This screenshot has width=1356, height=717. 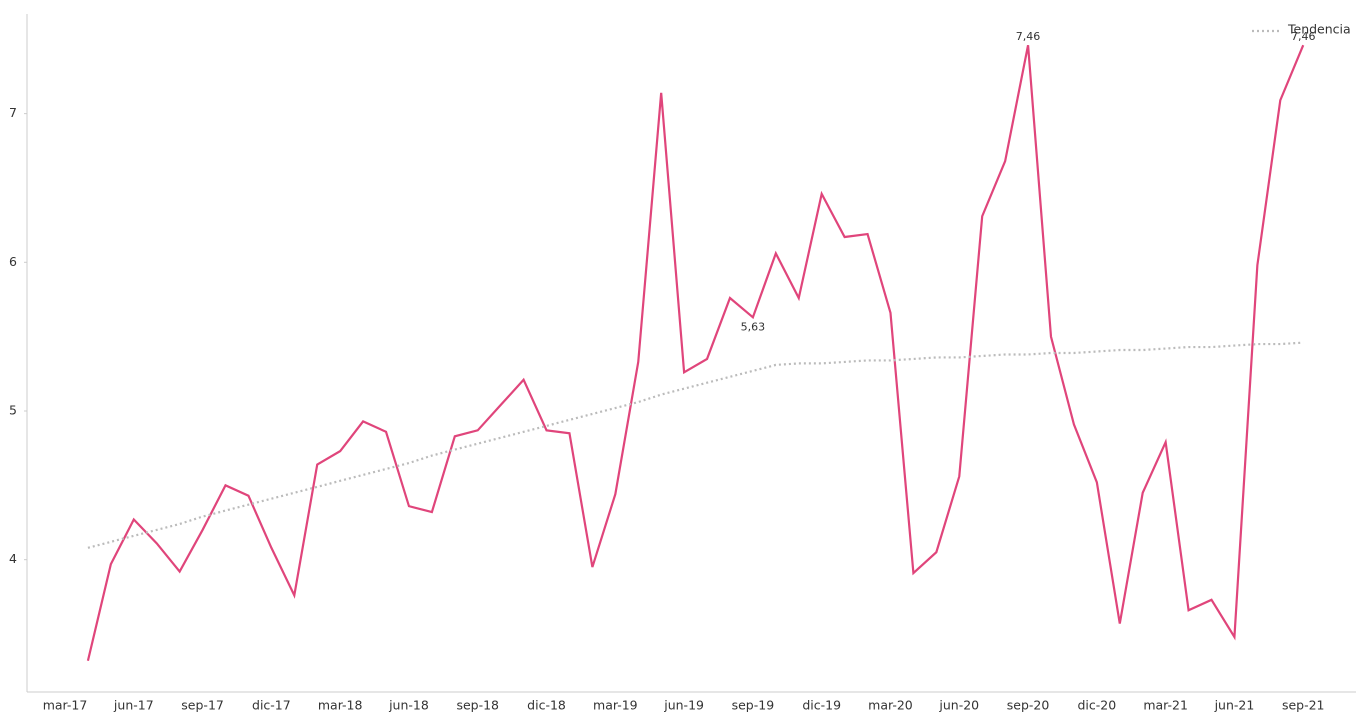 What do you see at coordinates (477, 705) in the screenshot?
I see `x-tick-label: sep-18` at bounding box center [477, 705].